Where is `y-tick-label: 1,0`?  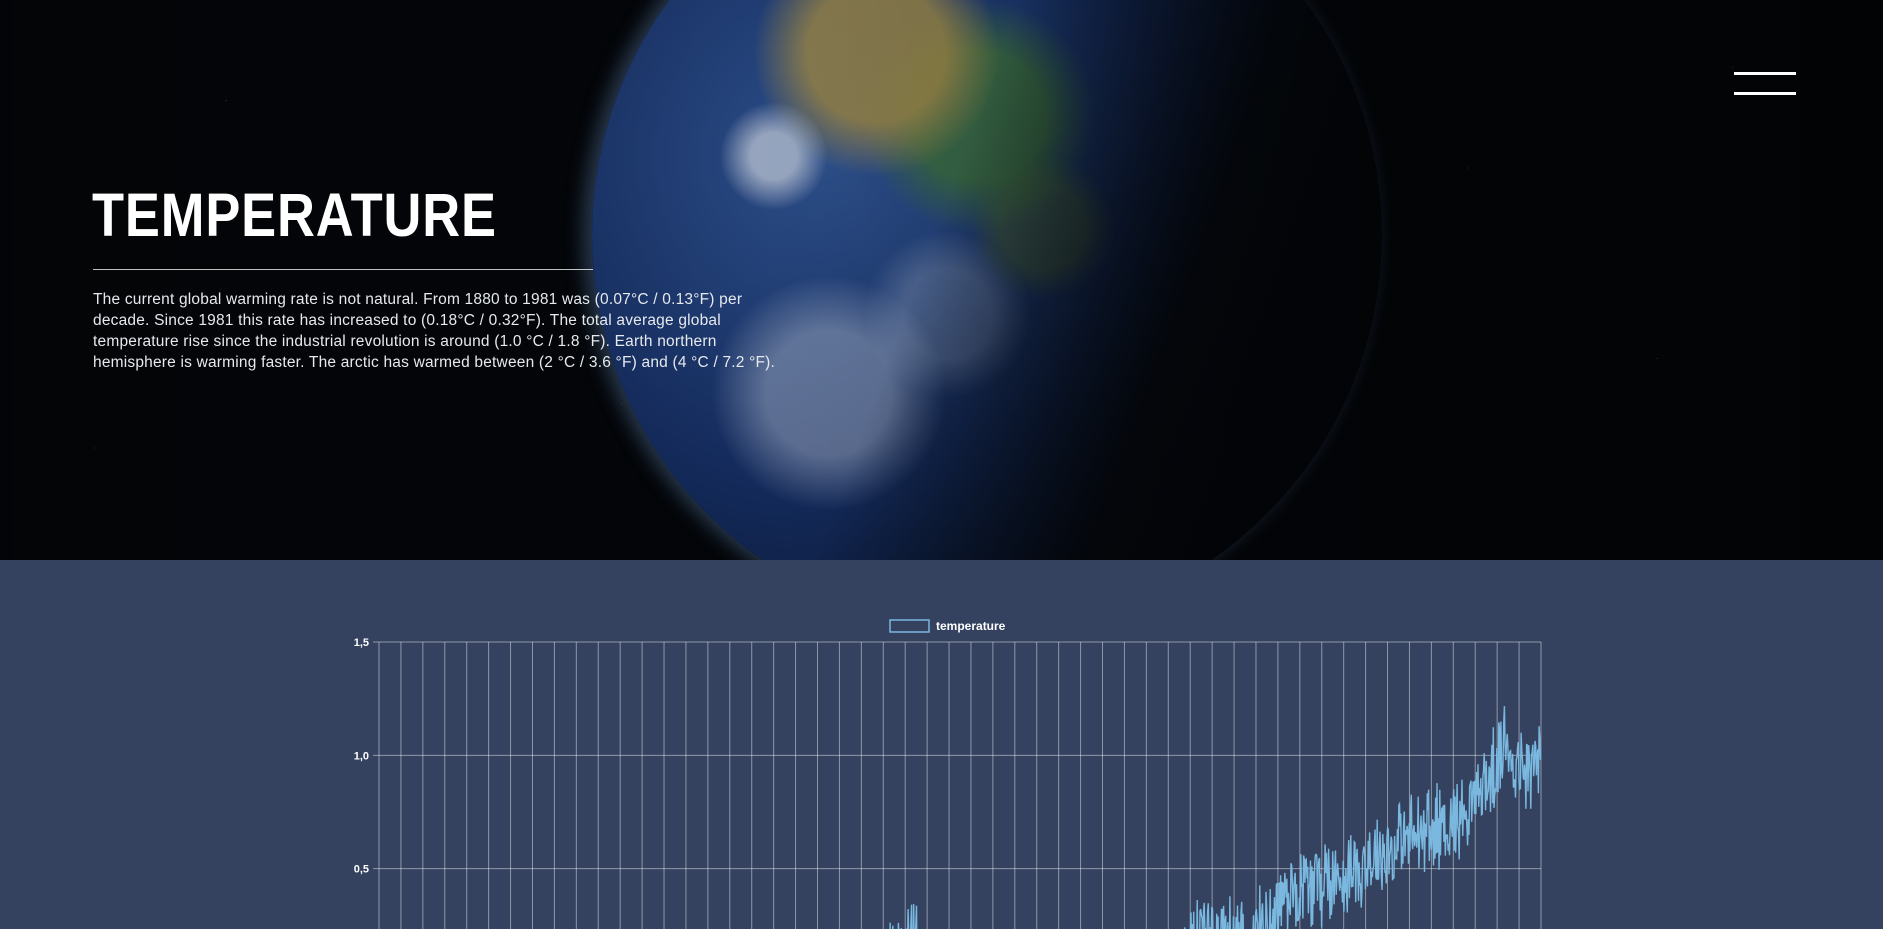
y-tick-label: 1,0 is located at coordinates (361, 756).